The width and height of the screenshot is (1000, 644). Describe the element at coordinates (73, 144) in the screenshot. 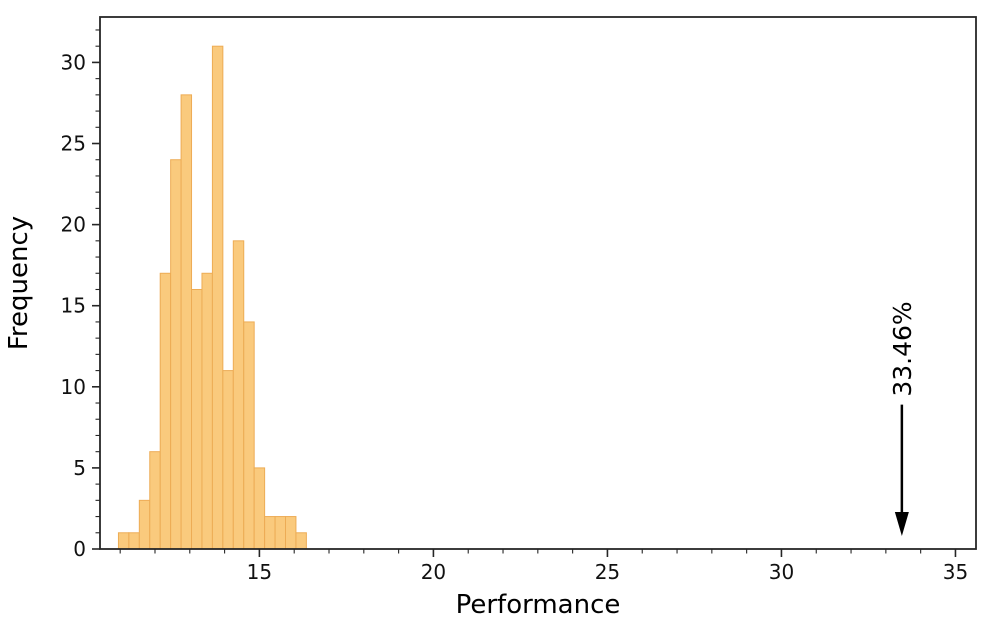

I see `y-tick-label: 25` at that location.